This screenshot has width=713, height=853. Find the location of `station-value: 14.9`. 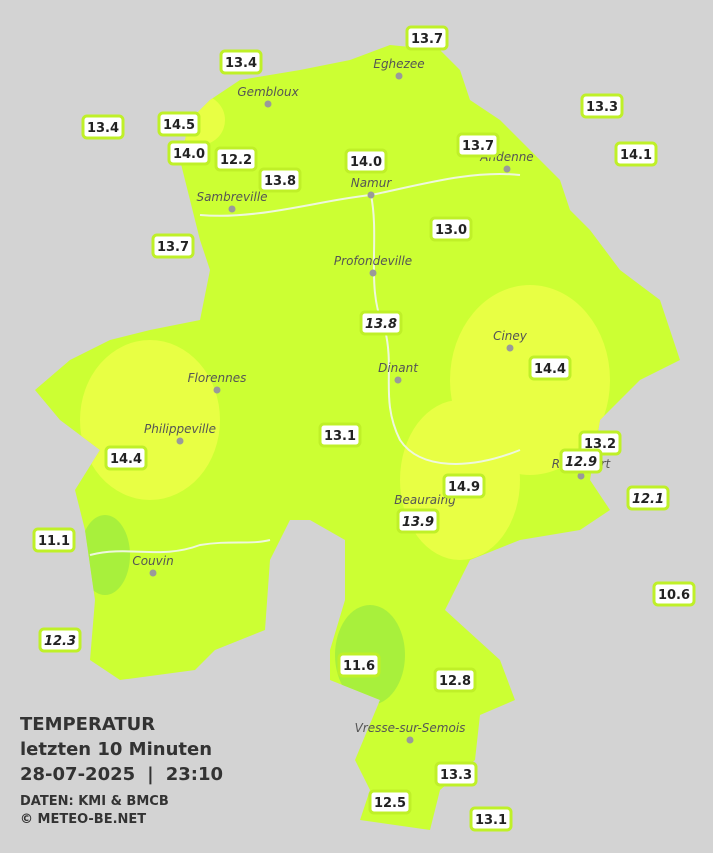

station-value: 14.9 is located at coordinates (464, 487).